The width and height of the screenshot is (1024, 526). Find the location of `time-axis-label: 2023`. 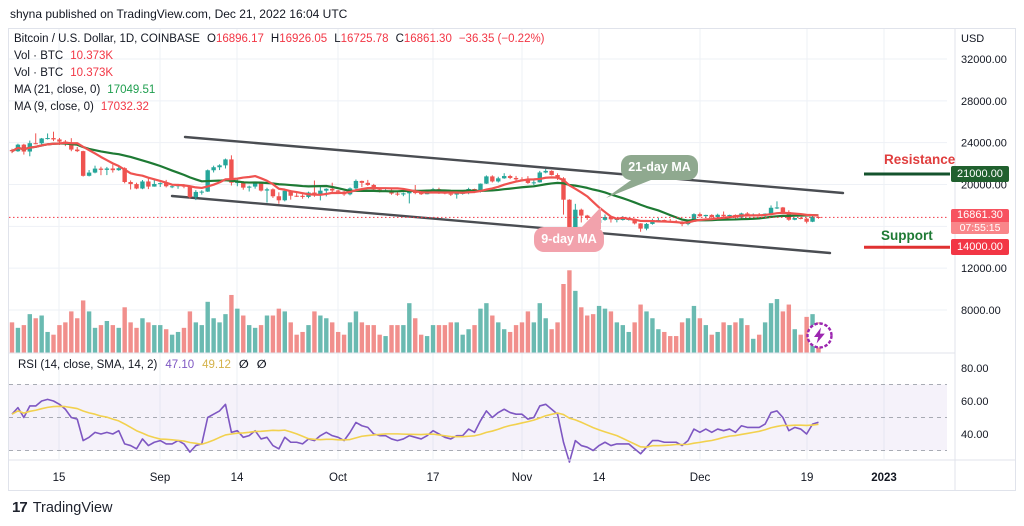

time-axis-label: 2023 is located at coordinates (884, 478).